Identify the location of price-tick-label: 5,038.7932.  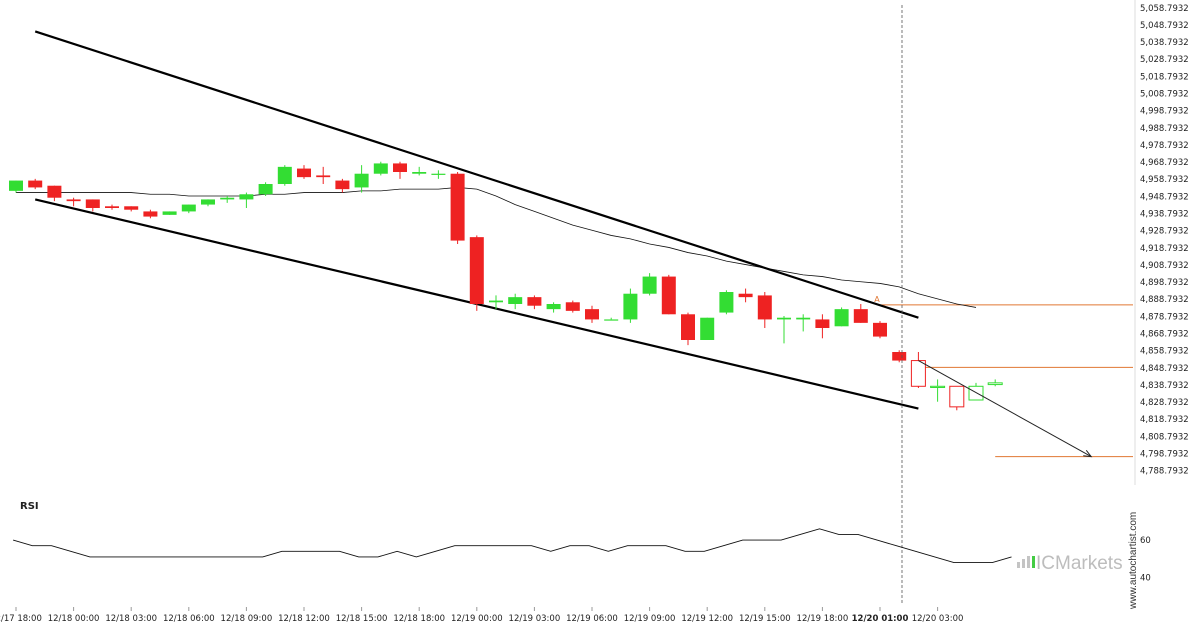
(1164, 43).